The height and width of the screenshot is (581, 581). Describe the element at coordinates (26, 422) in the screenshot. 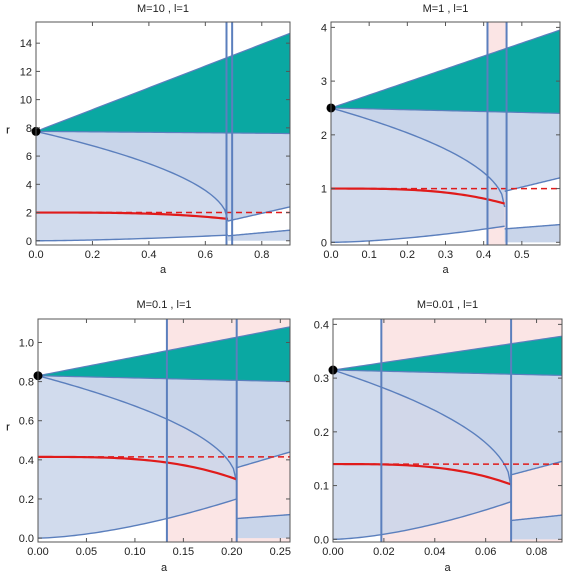

I see `y-tick-label: 0.6` at that location.